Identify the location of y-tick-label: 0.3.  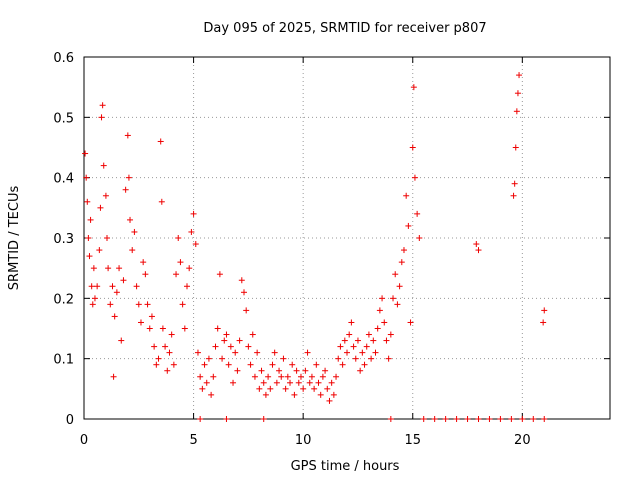
(63, 239).